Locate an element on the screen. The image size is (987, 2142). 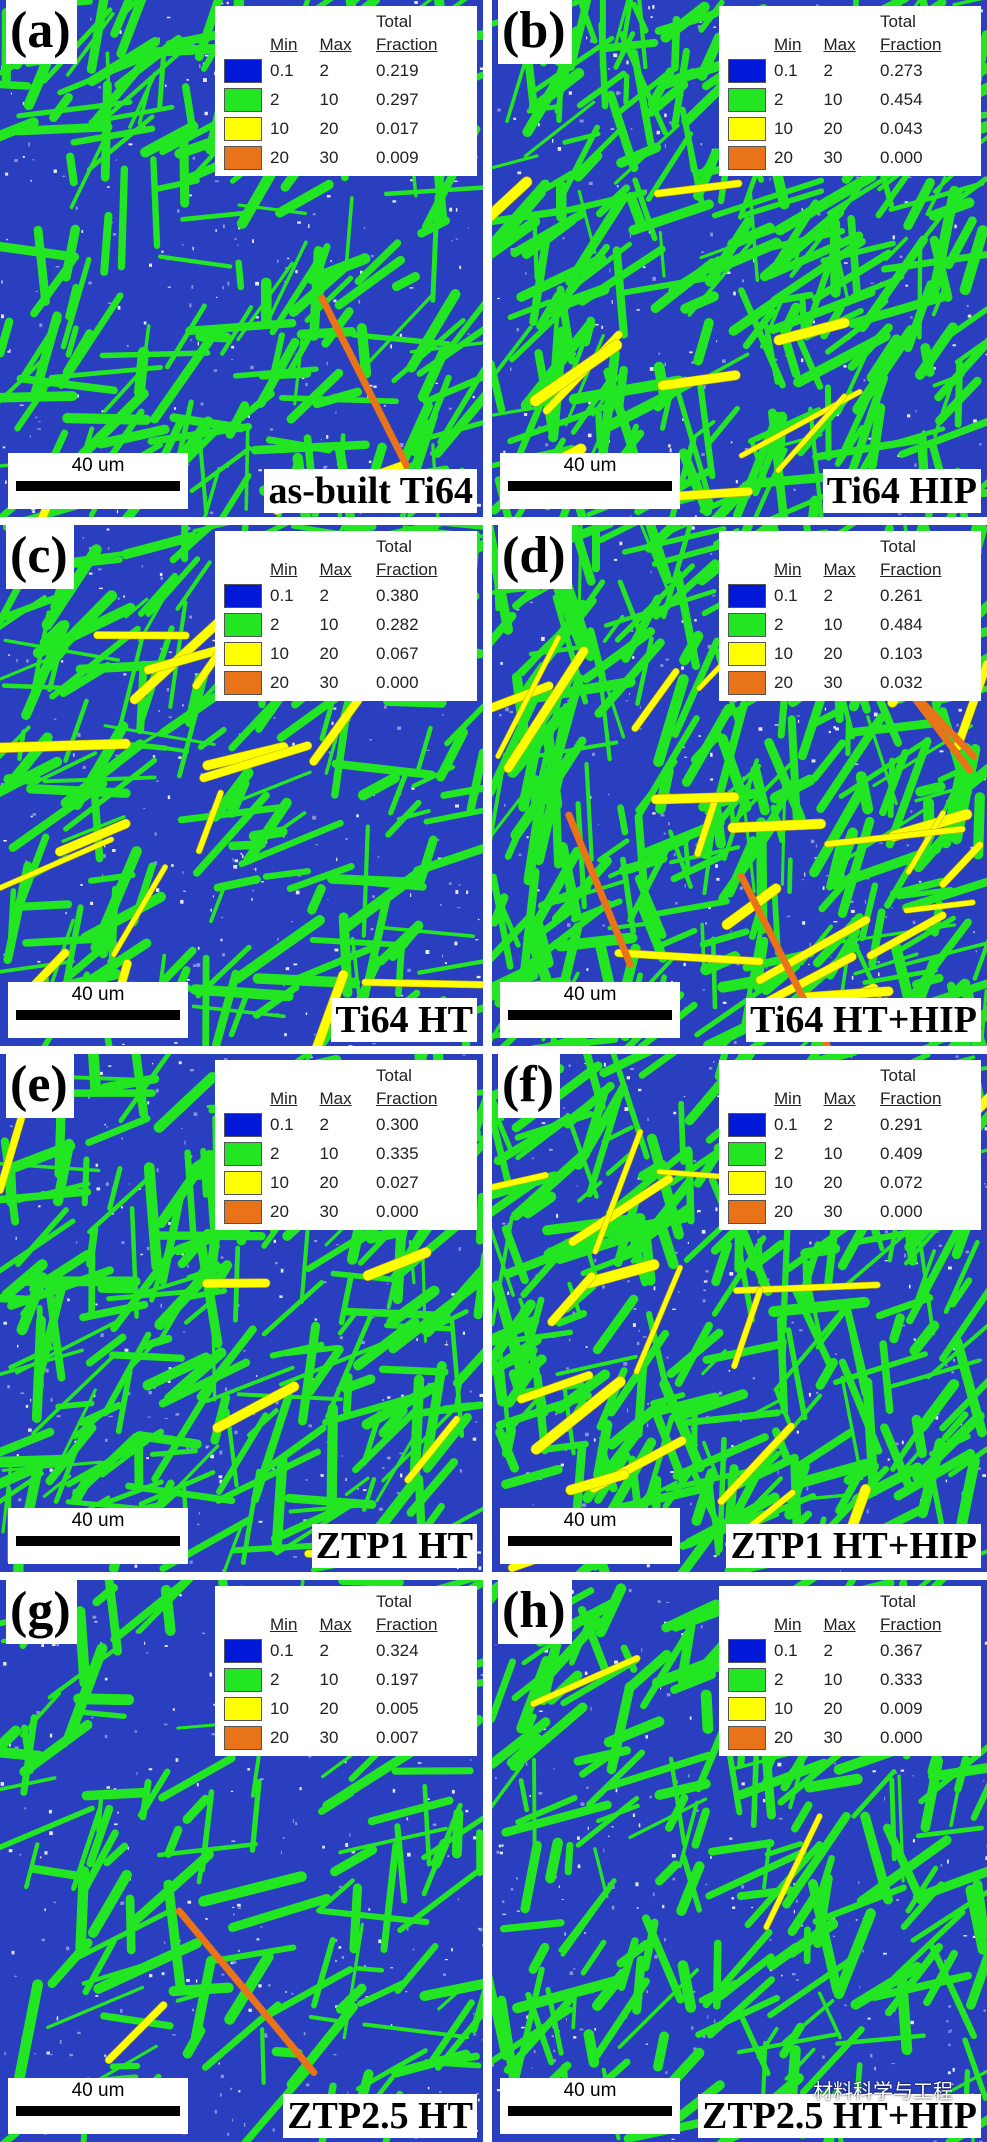
legend-fraction: 0.300 is located at coordinates (397, 1124).